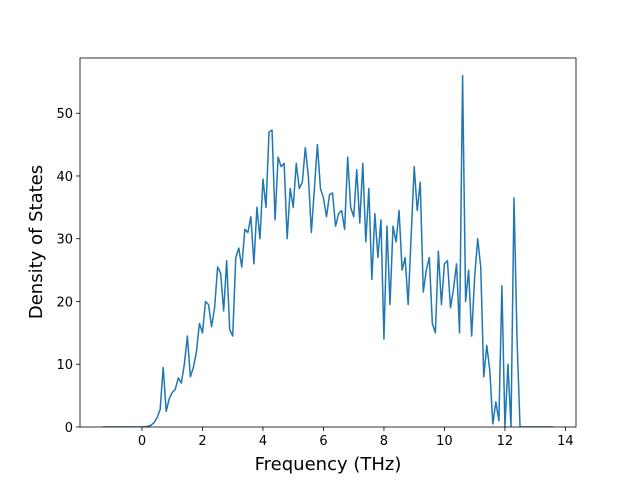 The height and width of the screenshot is (480, 640). I want to click on x-tick-label: 12, so click(505, 441).